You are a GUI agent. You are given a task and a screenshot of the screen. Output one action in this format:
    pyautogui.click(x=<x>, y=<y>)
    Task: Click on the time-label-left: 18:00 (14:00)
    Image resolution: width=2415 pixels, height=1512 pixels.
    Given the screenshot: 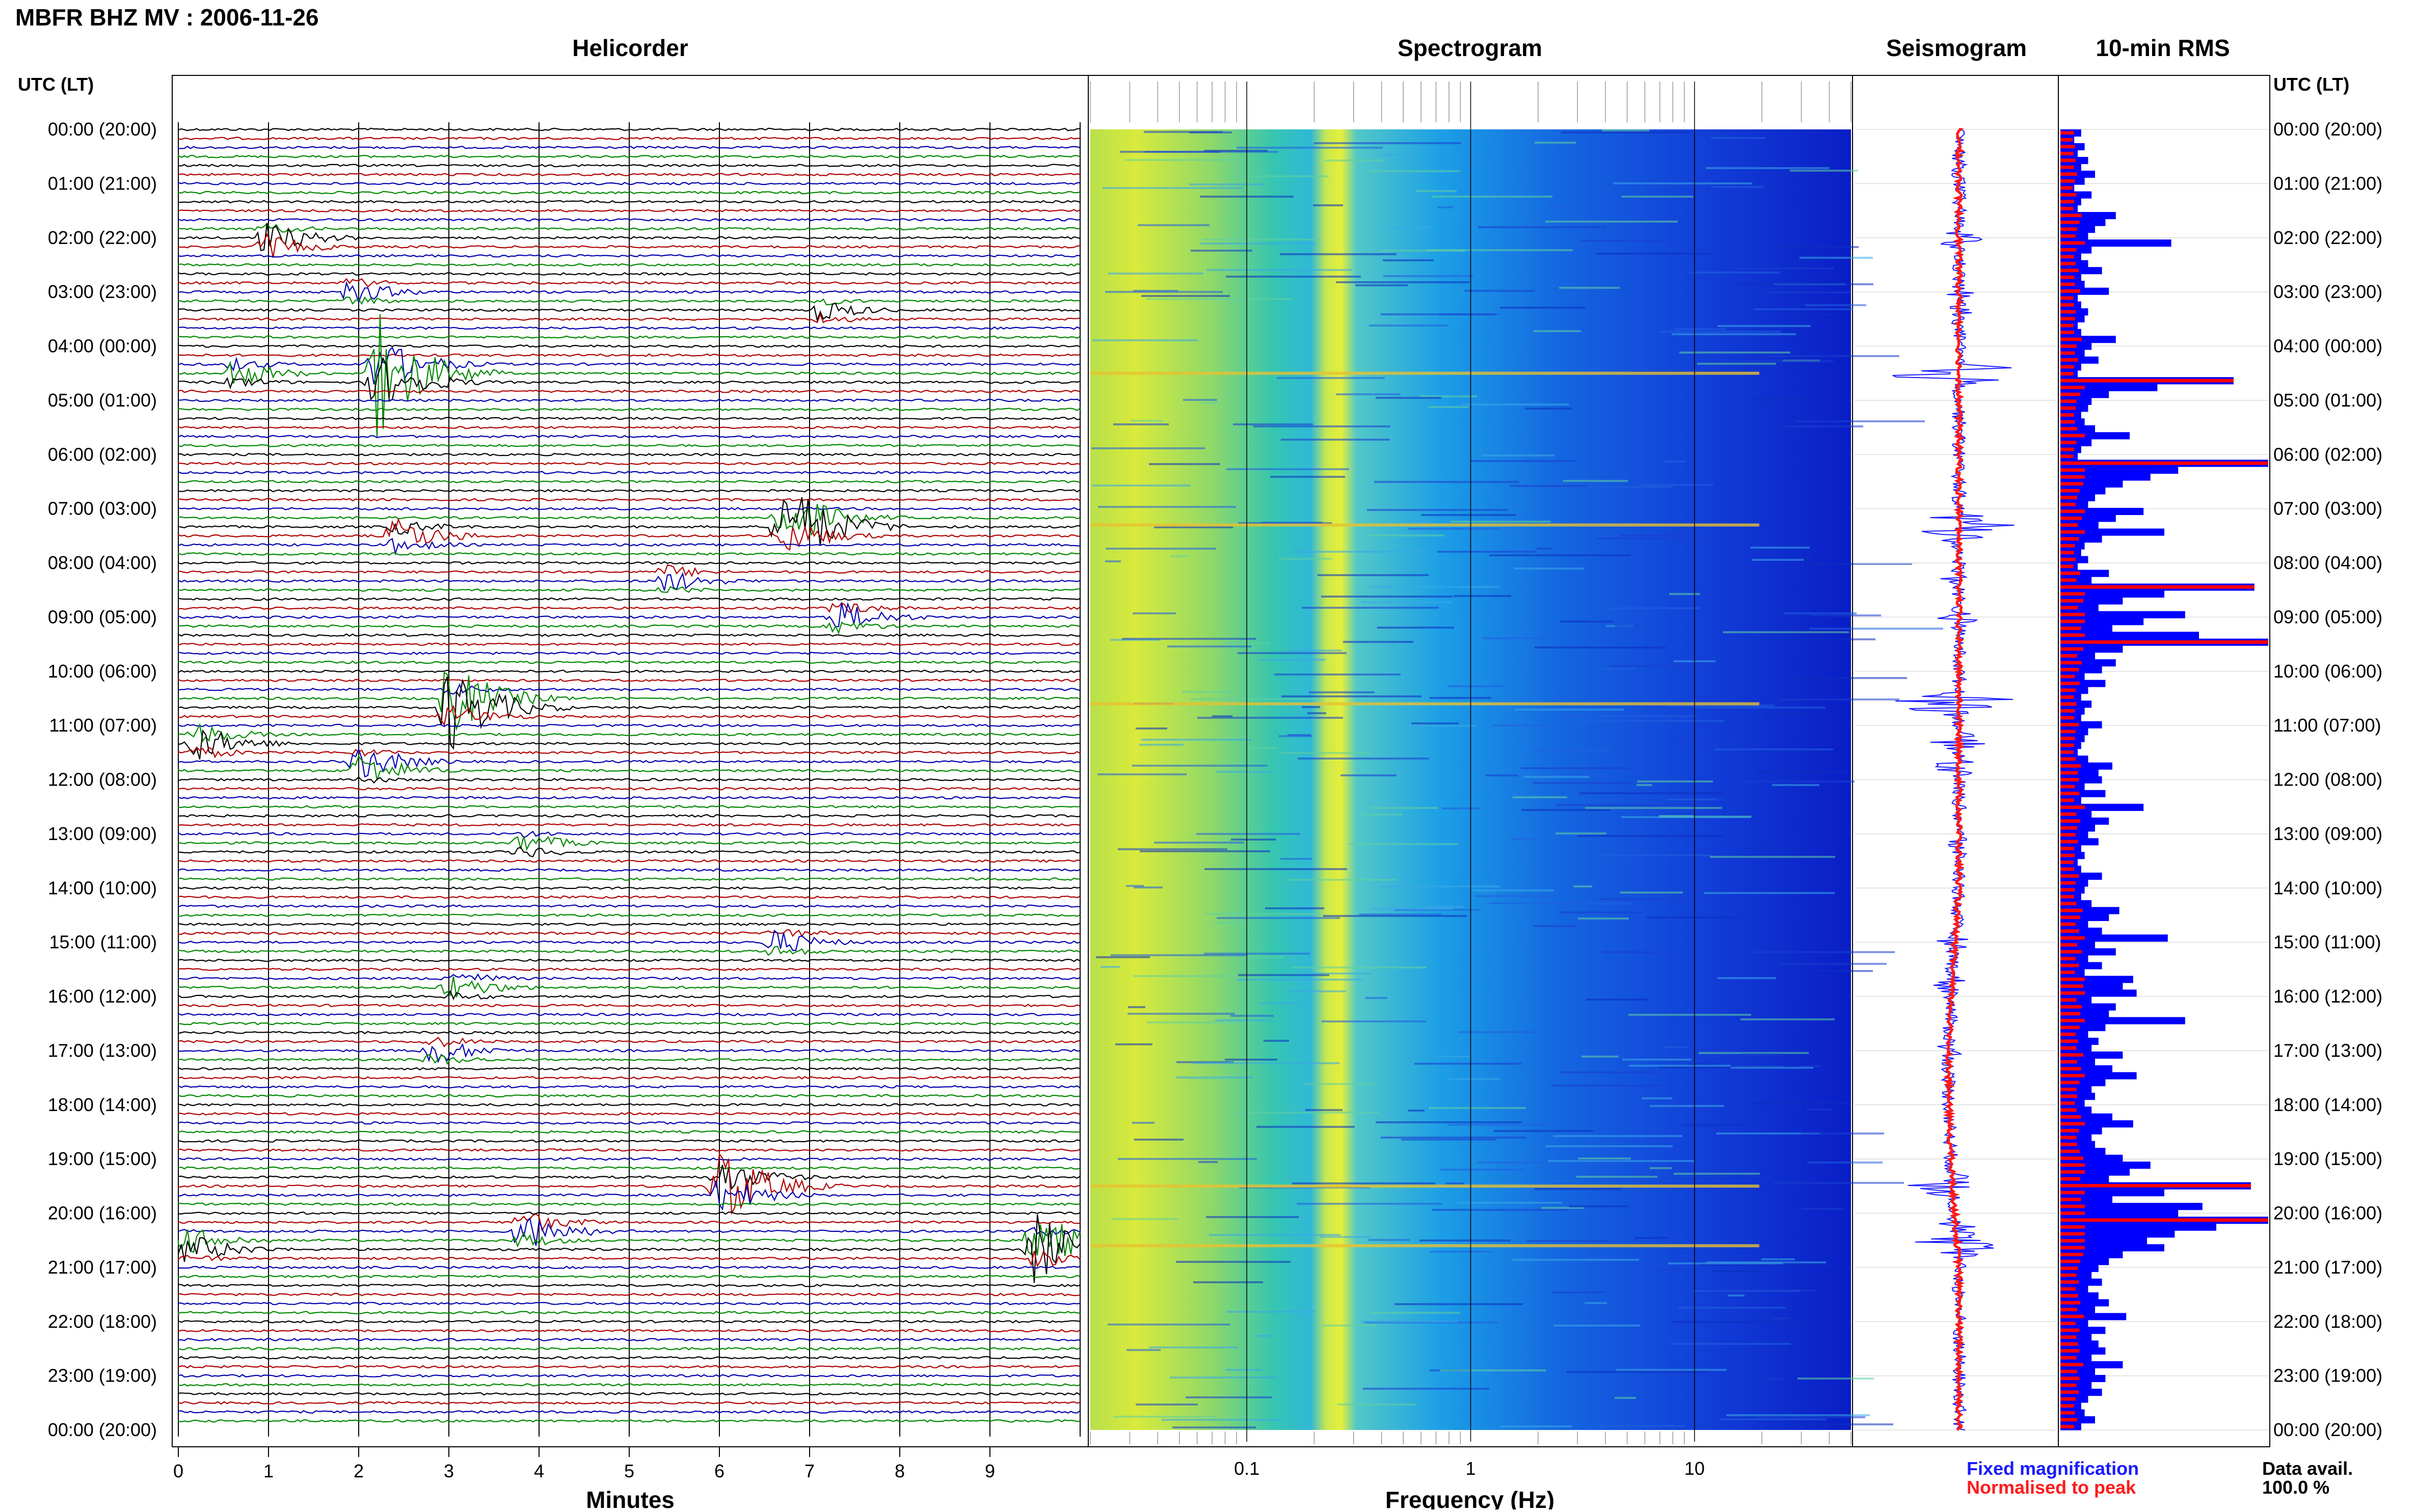 What is the action you would take?
    pyautogui.click(x=103, y=1104)
    